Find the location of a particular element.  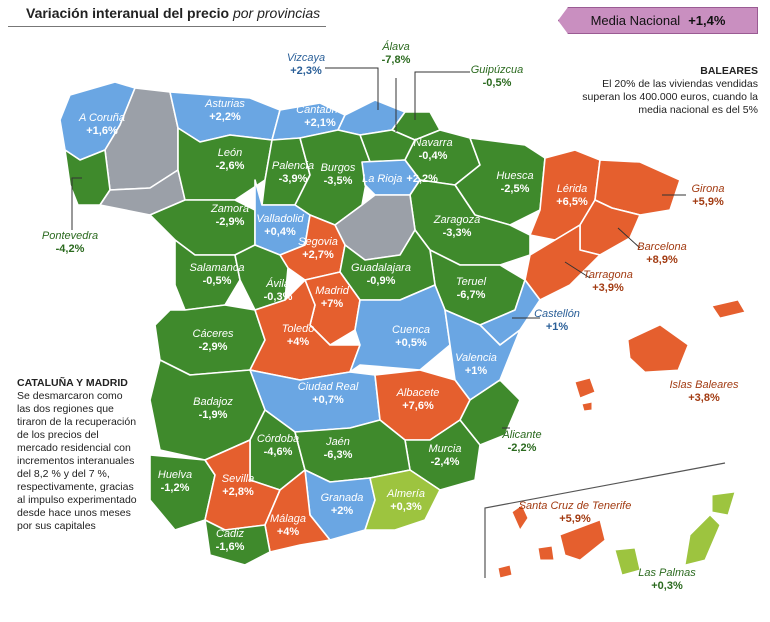

label-alava: Álava -7,8% is located at coordinates (396, 53).